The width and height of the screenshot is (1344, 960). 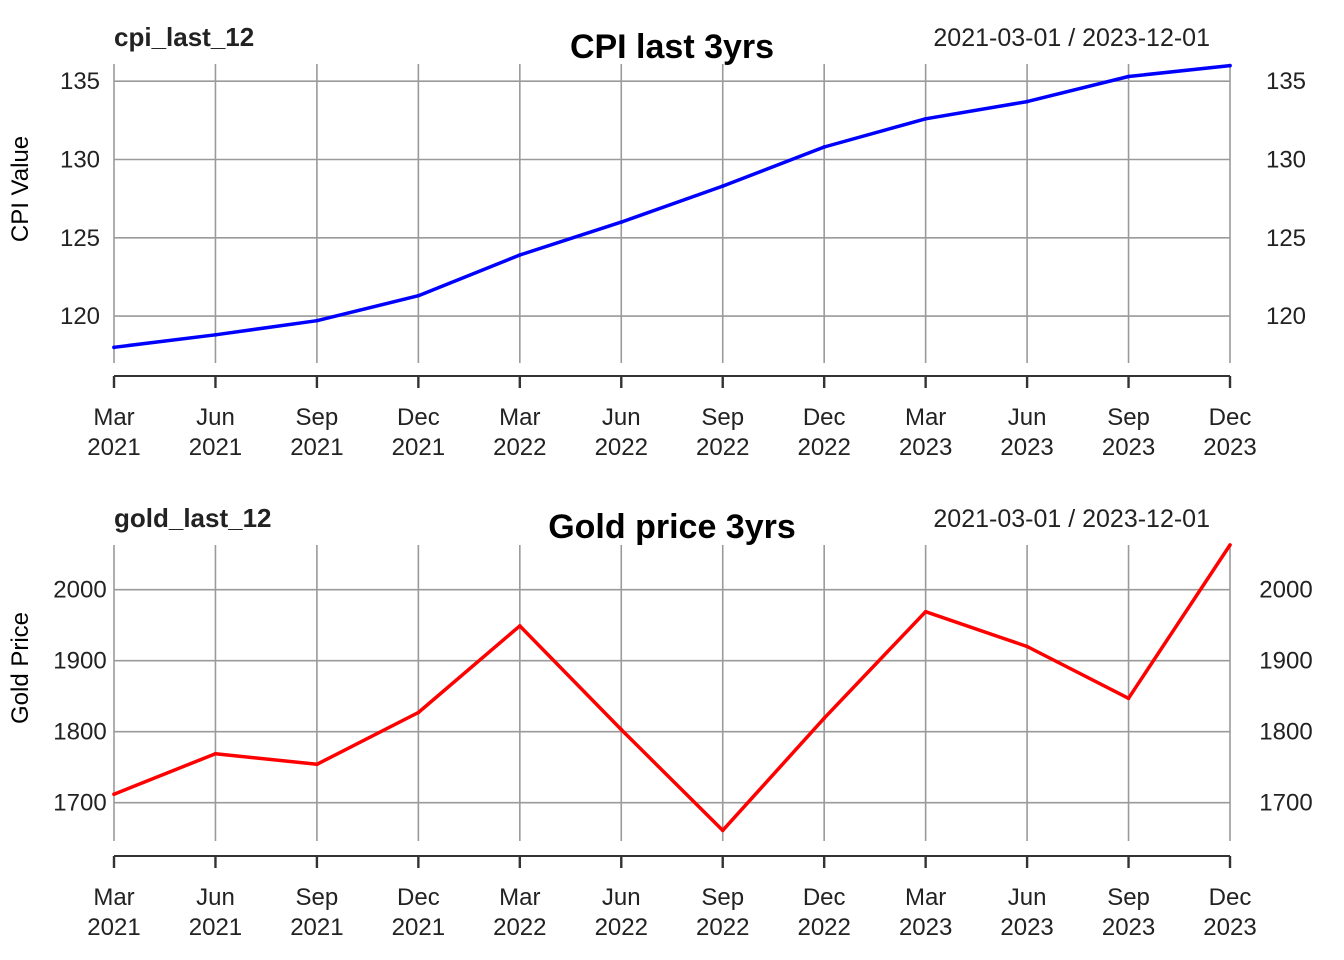 What do you see at coordinates (20, 668) in the screenshot?
I see `y-axis-label: Gold Price` at bounding box center [20, 668].